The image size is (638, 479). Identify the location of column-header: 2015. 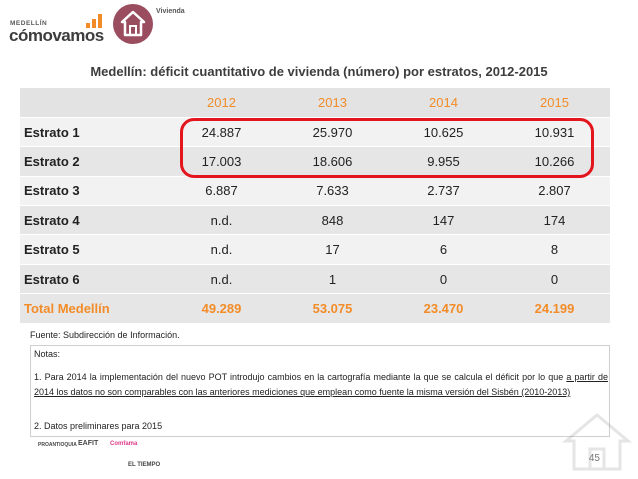
(554, 103).